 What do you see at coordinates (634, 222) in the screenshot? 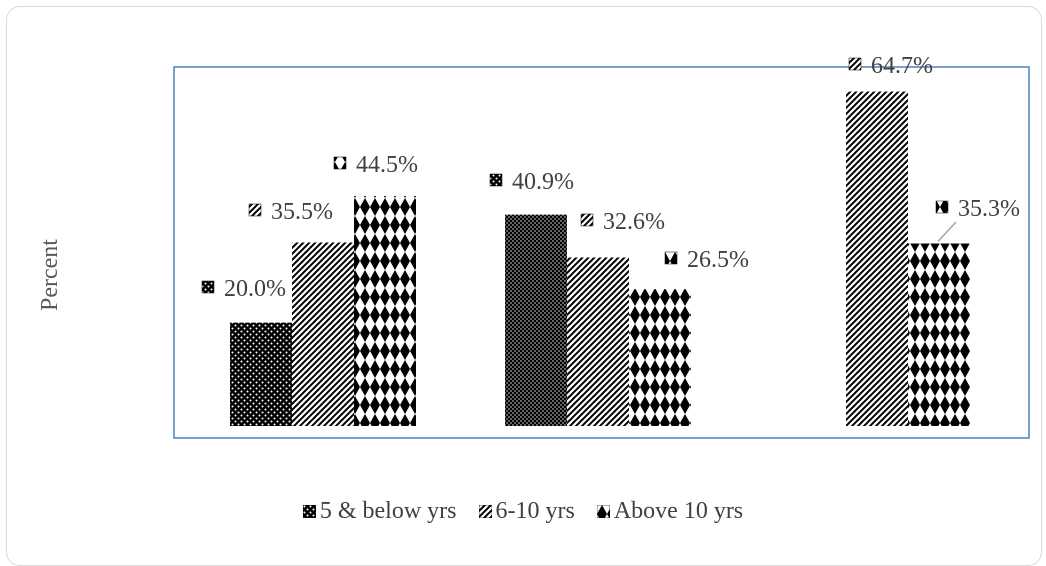
I see `data-label: 32.6%` at bounding box center [634, 222].